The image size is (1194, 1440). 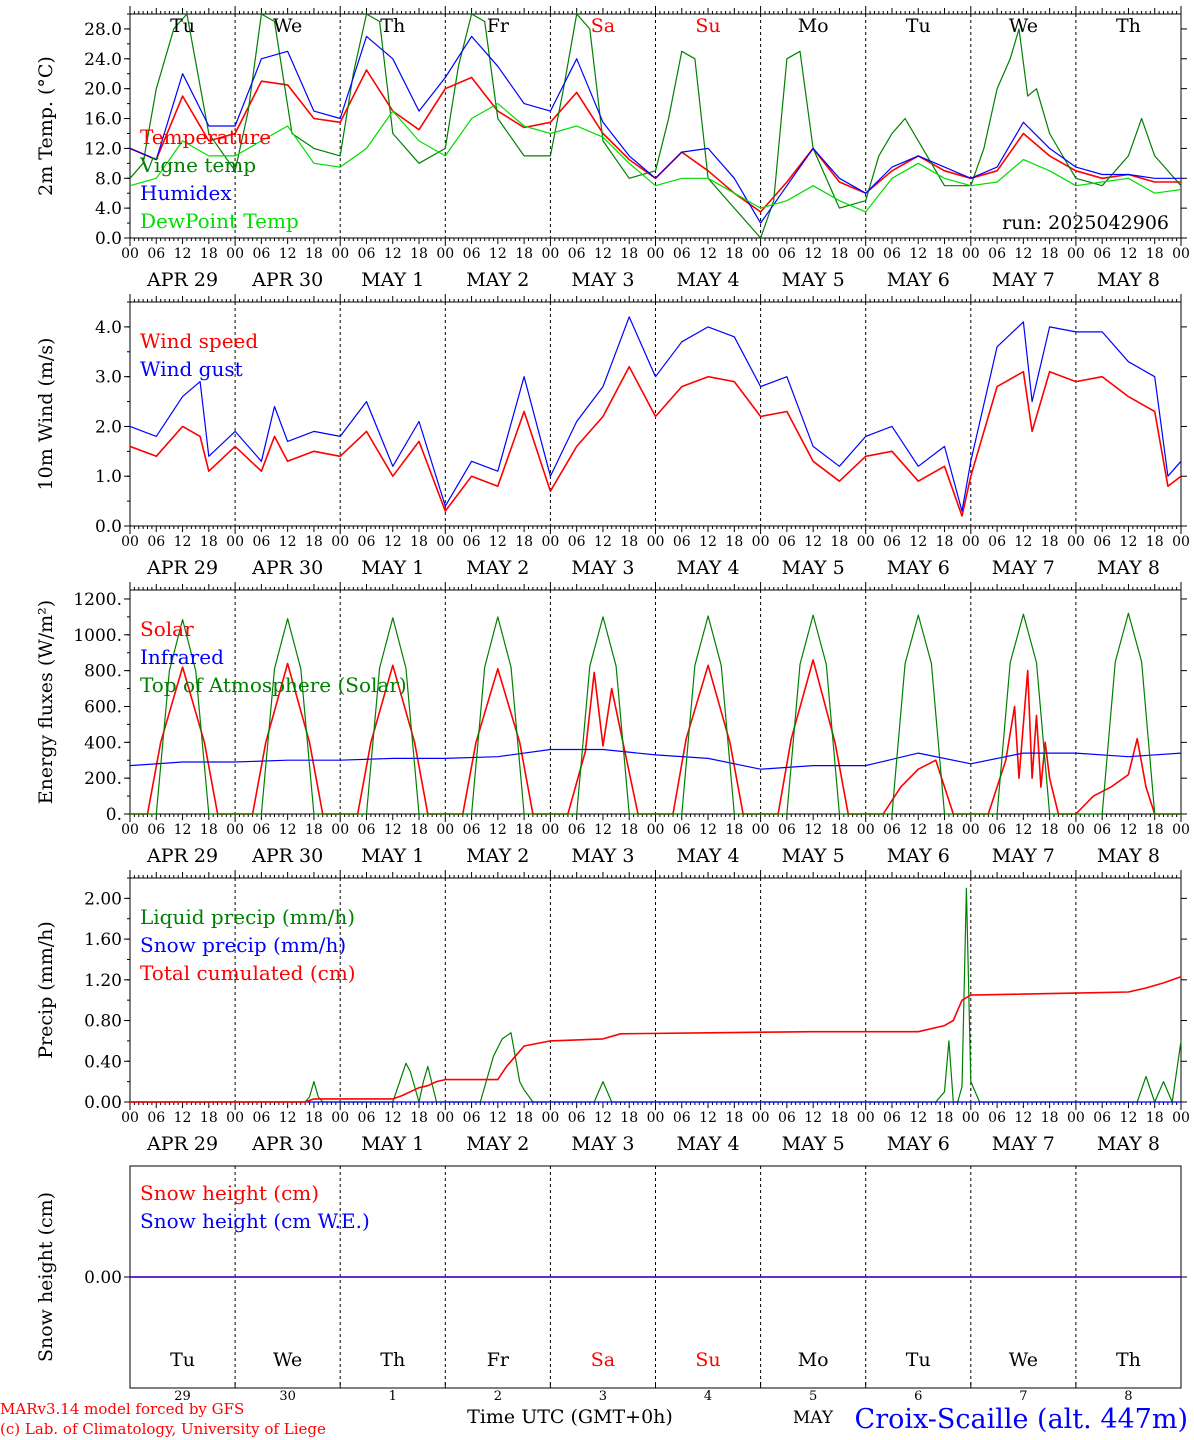 I want to click on legend-entry: Wind gust, so click(x=191, y=369).